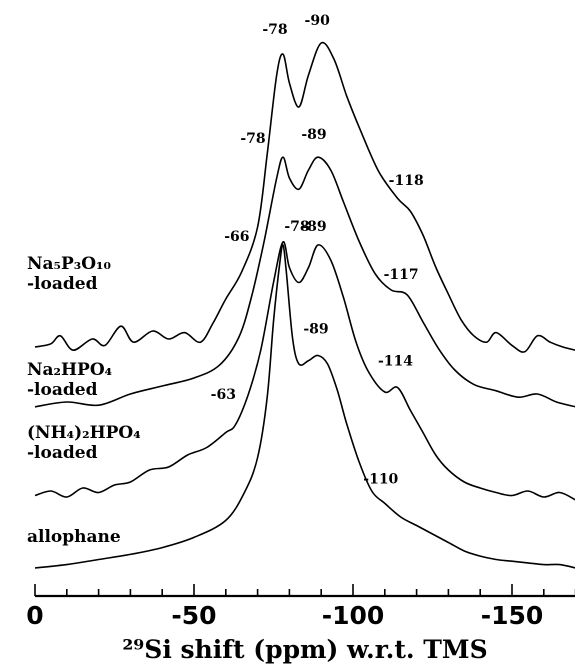  I want to click on peak-label: -118, so click(406, 181).